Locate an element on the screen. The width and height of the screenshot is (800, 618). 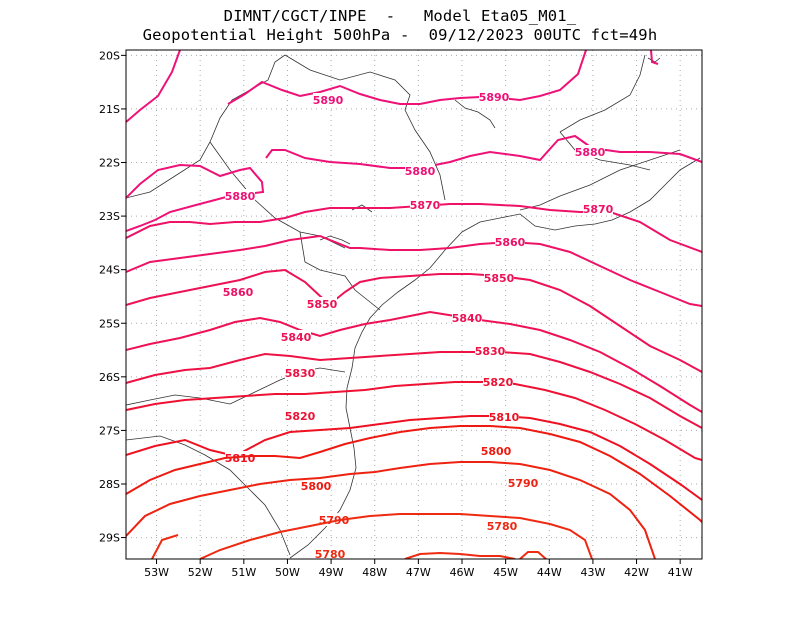
contour-label-5810: 5810 is located at coordinates (504, 417).